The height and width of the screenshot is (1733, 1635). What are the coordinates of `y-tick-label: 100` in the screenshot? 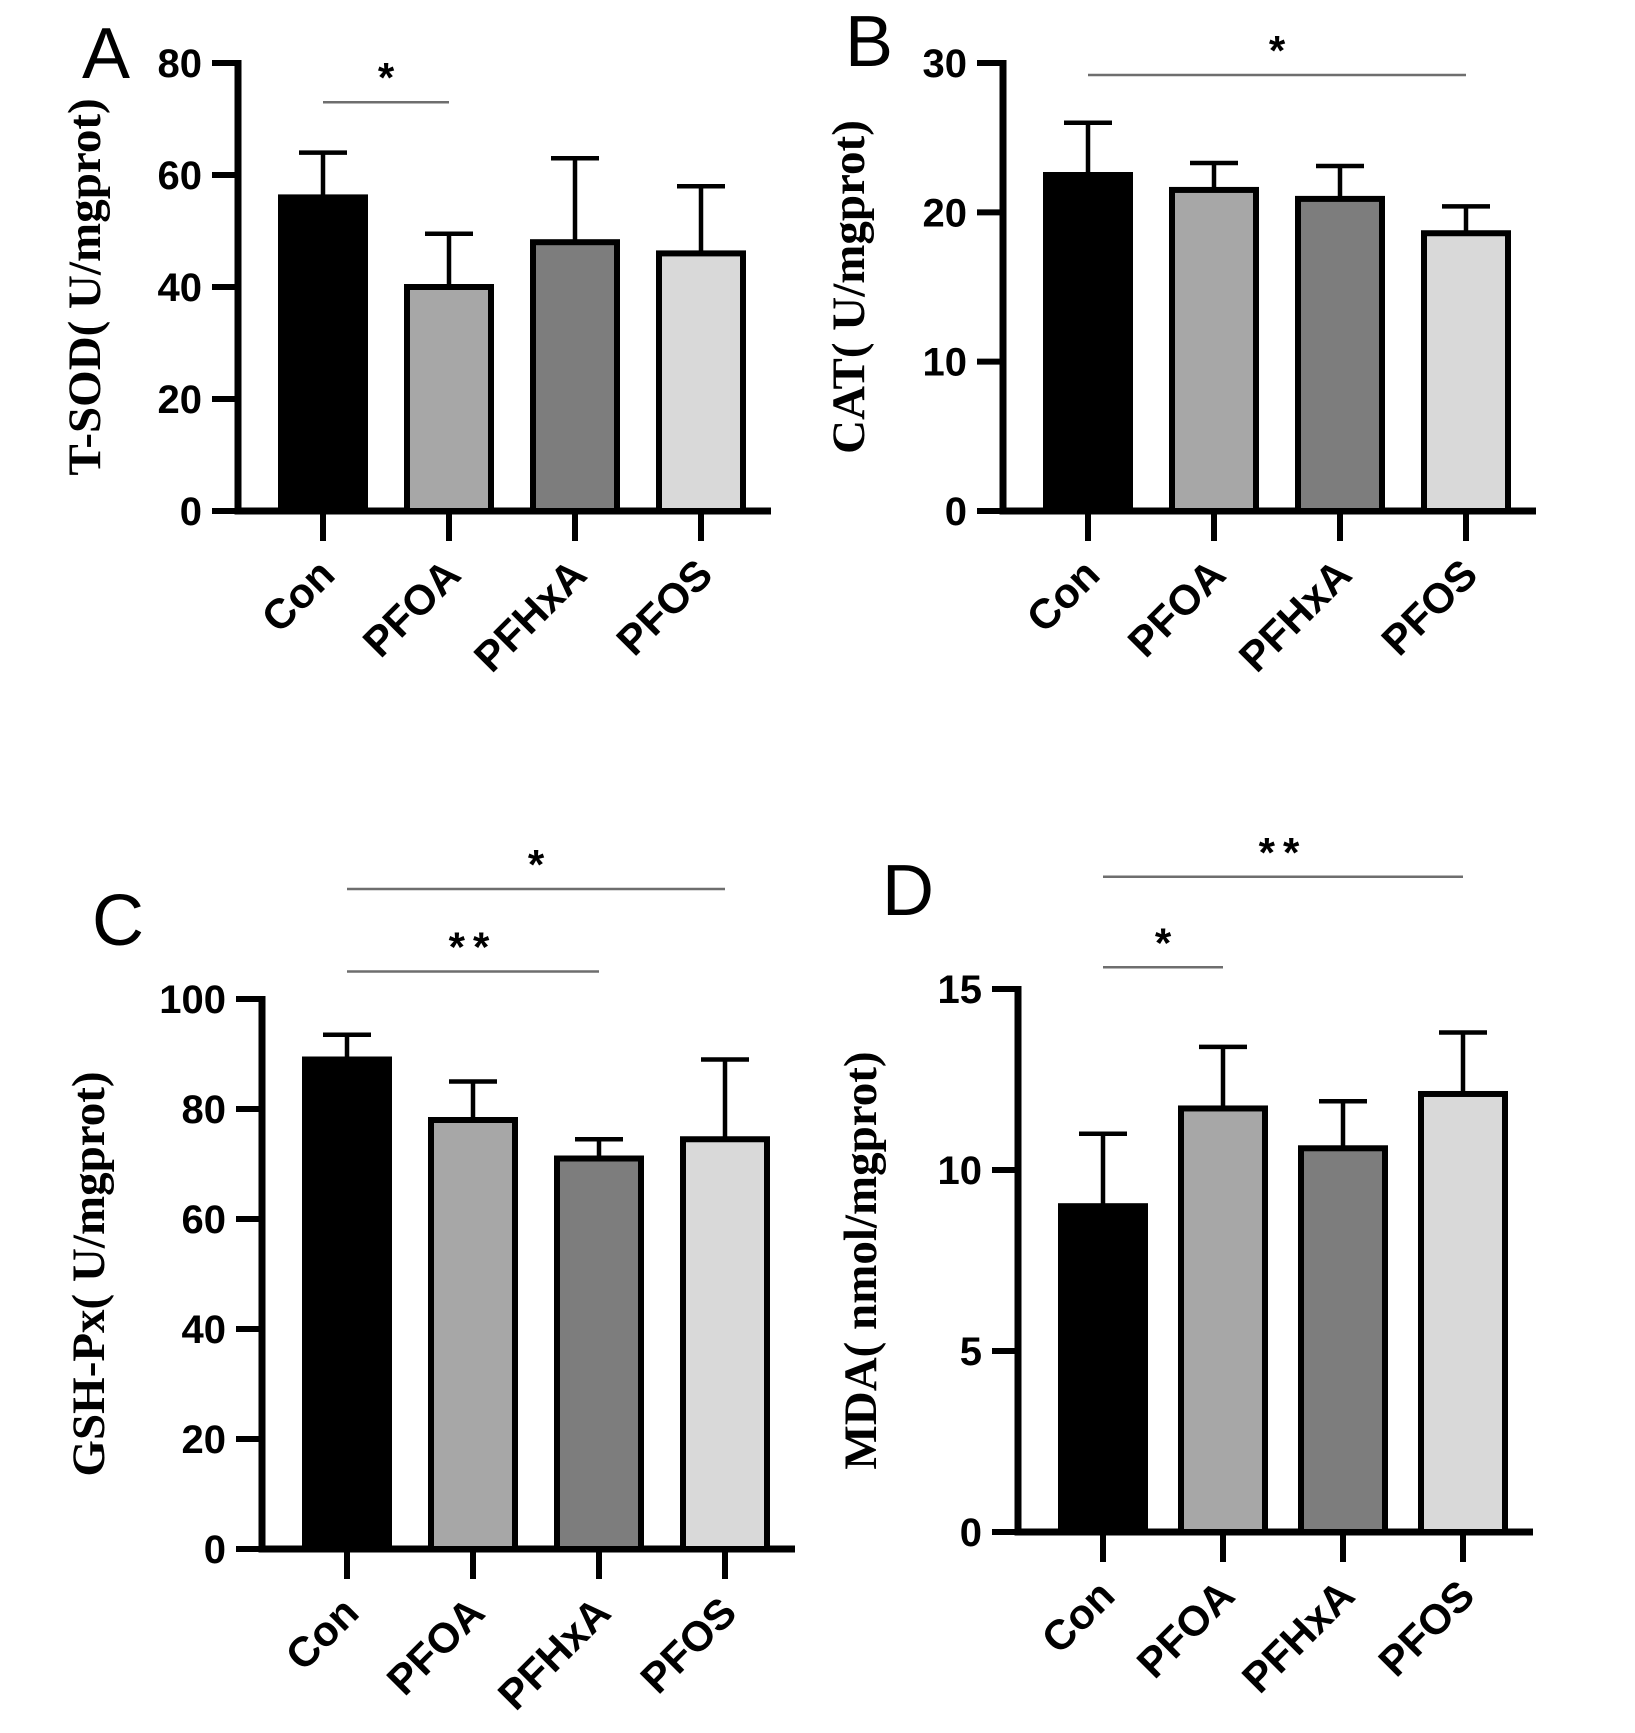 It's located at (192, 1000).